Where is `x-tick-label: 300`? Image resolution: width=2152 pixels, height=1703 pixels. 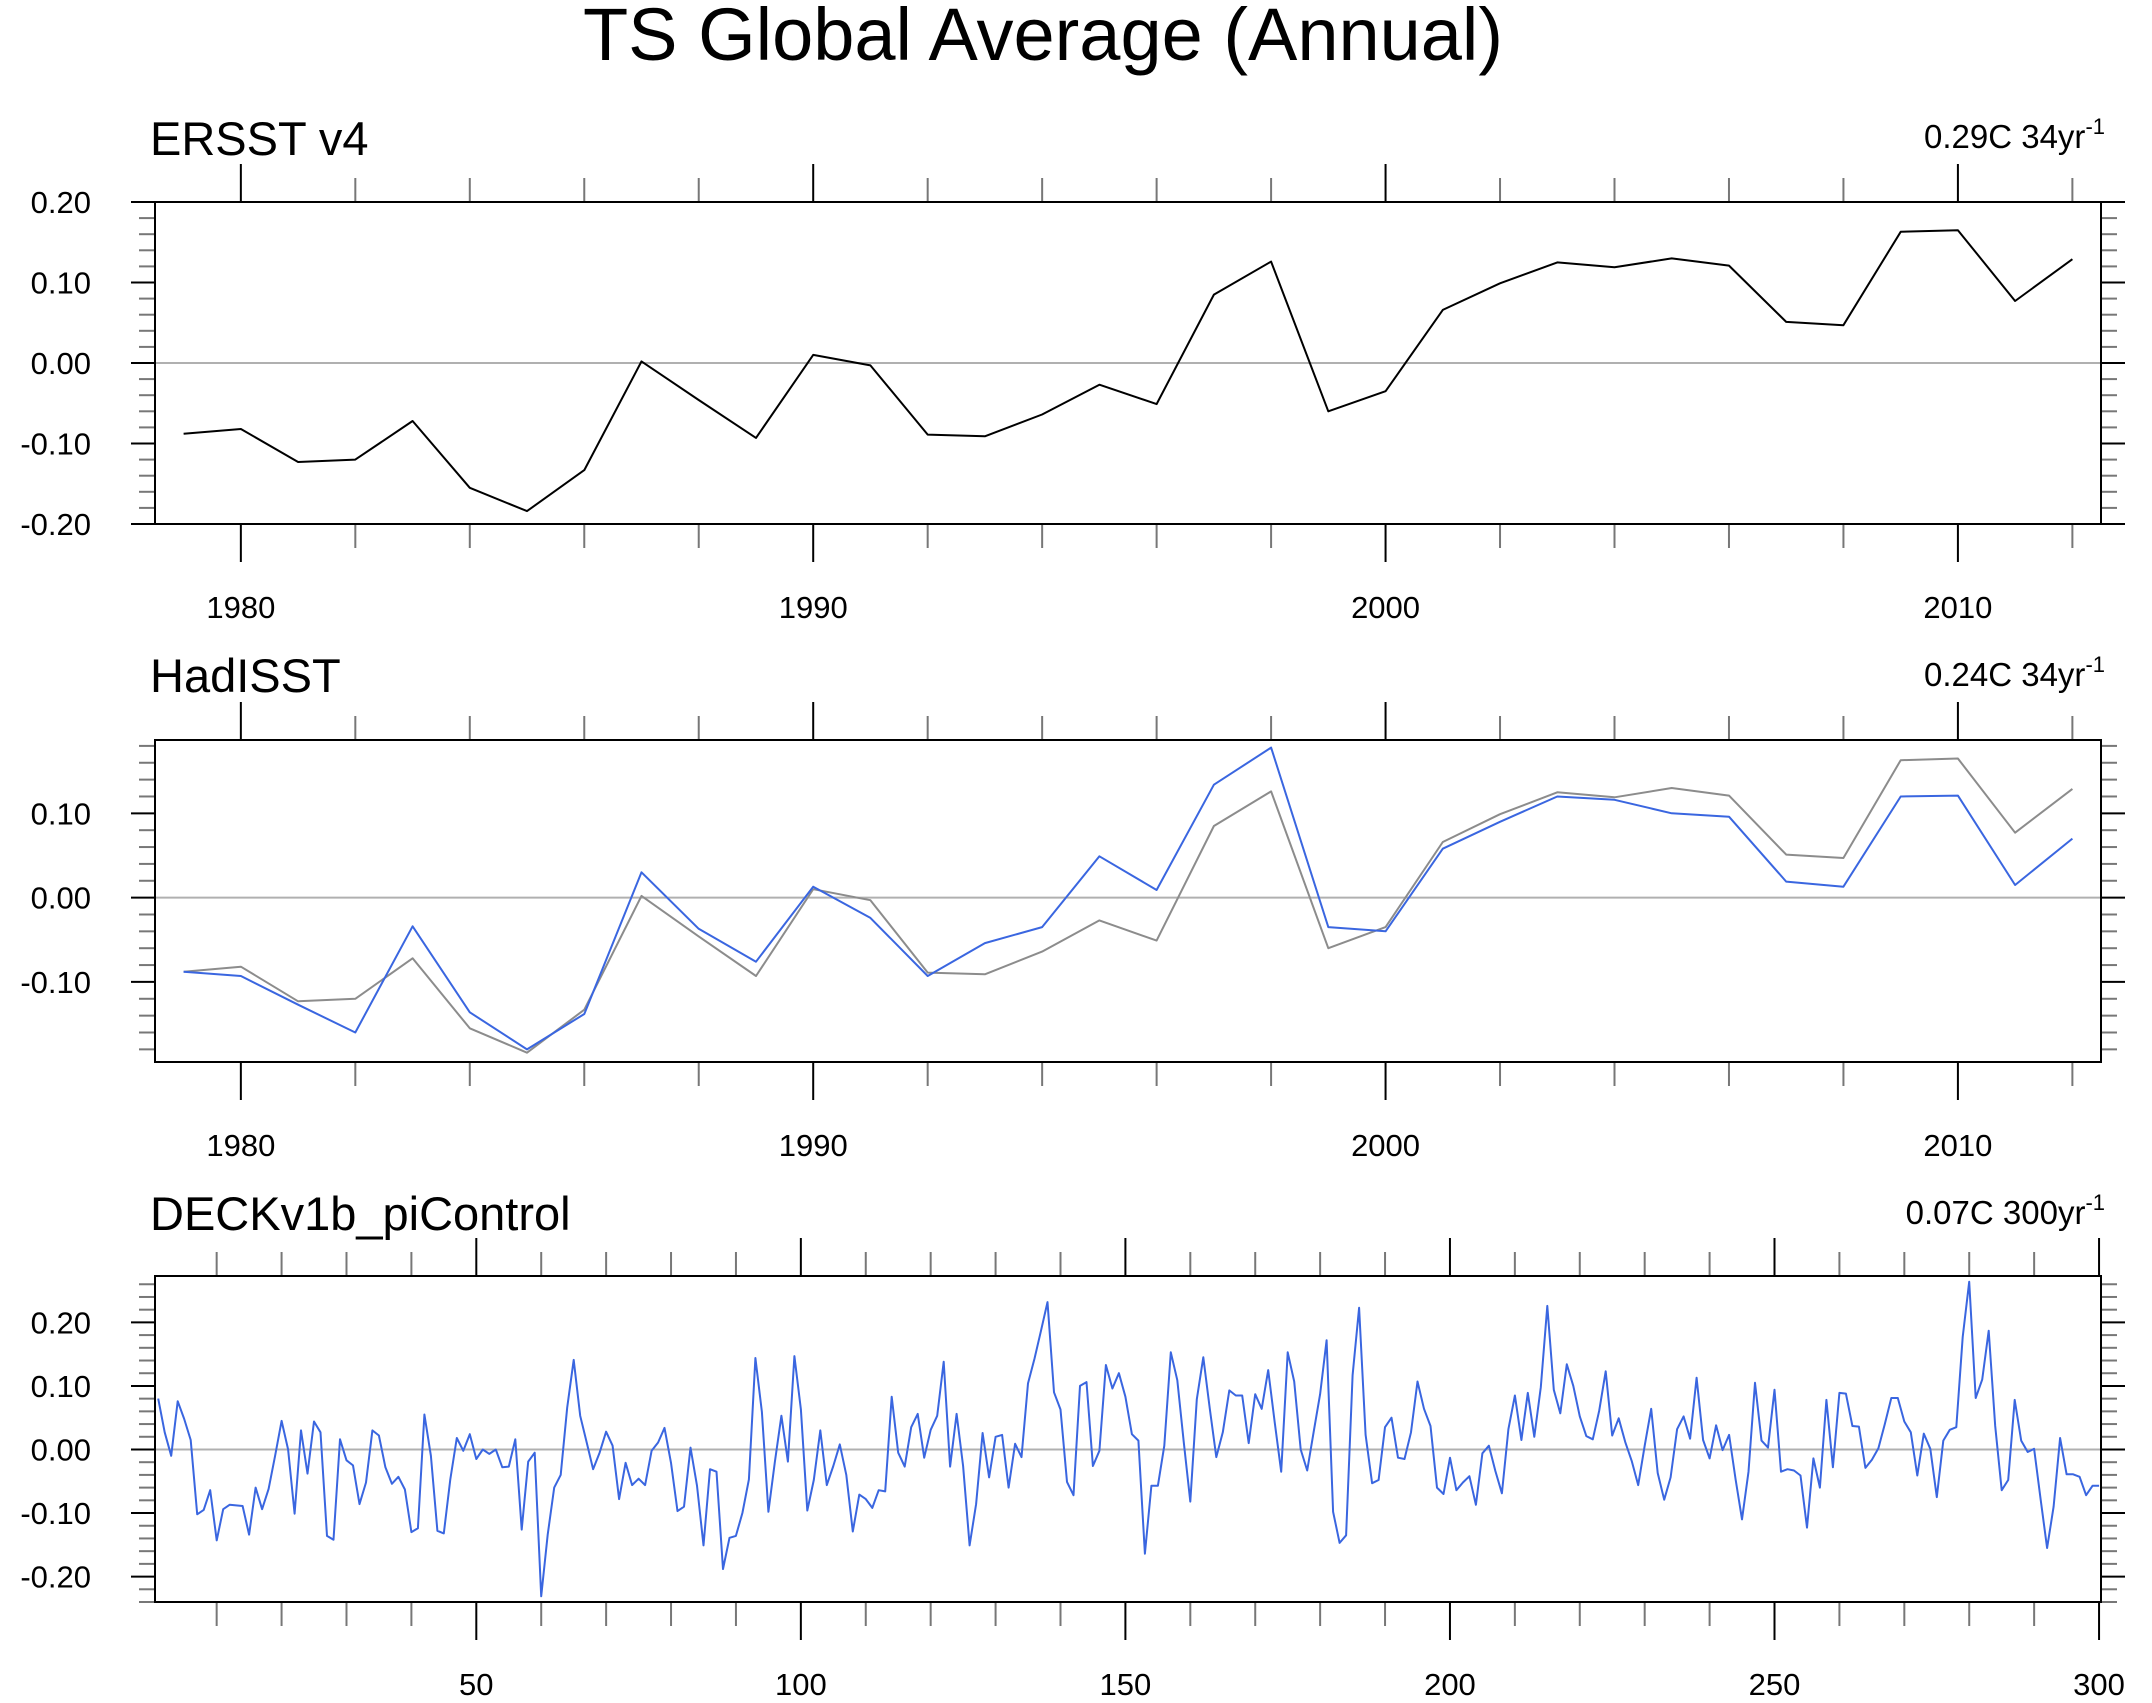
x-tick-label: 300 is located at coordinates (2099, 1684).